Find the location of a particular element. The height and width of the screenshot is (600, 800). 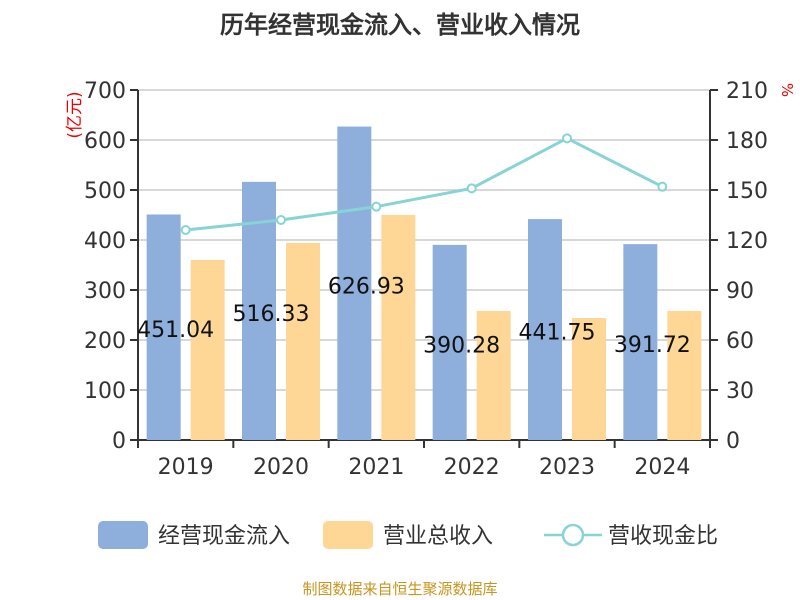

right-tick-label: 120 is located at coordinates (747, 241).